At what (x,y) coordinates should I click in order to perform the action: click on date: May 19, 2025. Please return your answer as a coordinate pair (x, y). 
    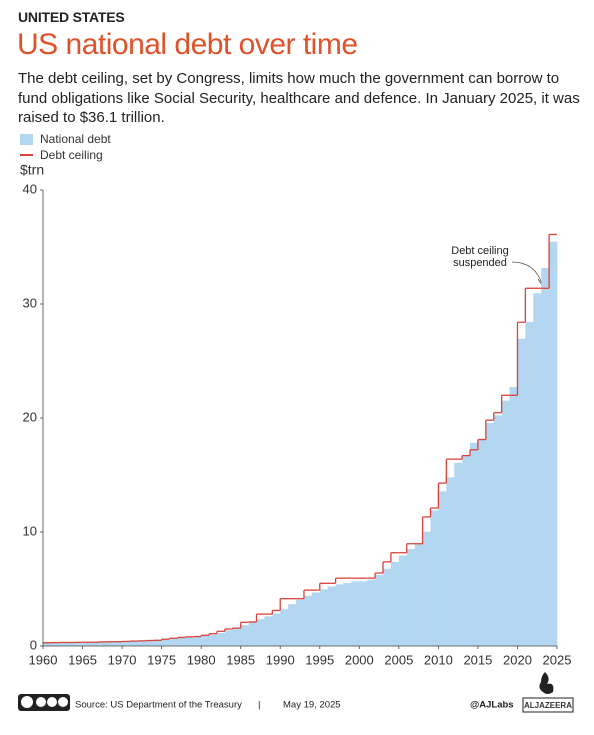
    Looking at the image, I should click on (312, 705).